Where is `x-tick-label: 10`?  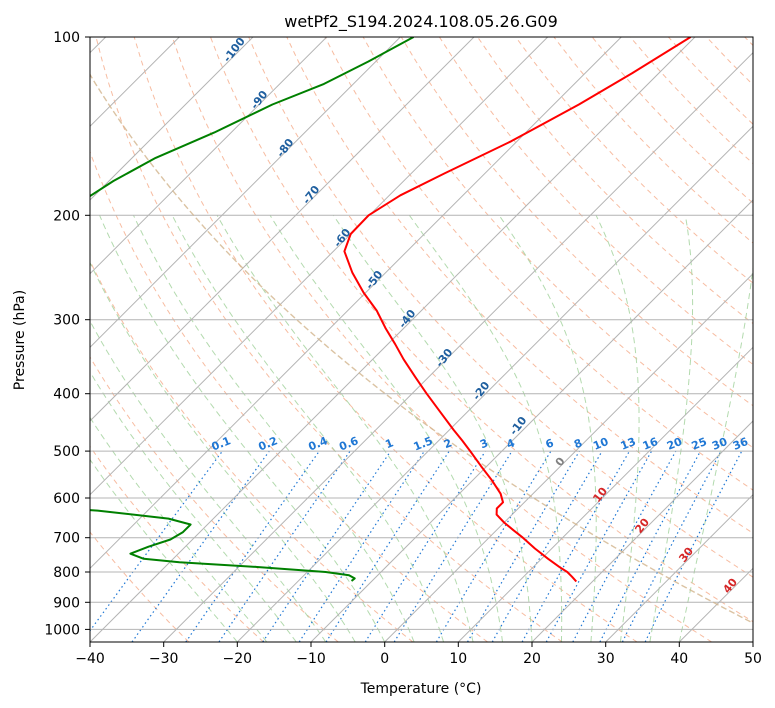 x-tick-label: 10 is located at coordinates (458, 659).